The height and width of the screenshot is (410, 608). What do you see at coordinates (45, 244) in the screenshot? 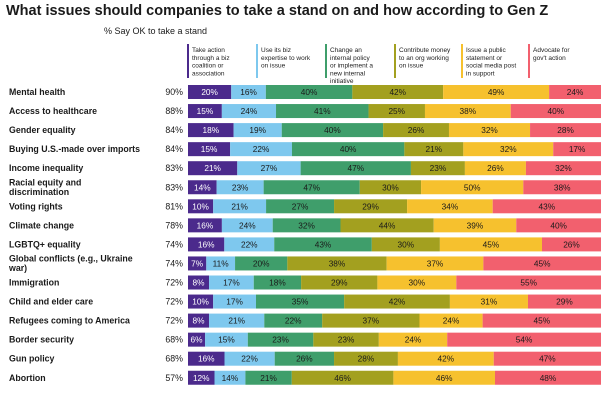
I see `row-label: LGBTQ+ equality` at bounding box center [45, 244].